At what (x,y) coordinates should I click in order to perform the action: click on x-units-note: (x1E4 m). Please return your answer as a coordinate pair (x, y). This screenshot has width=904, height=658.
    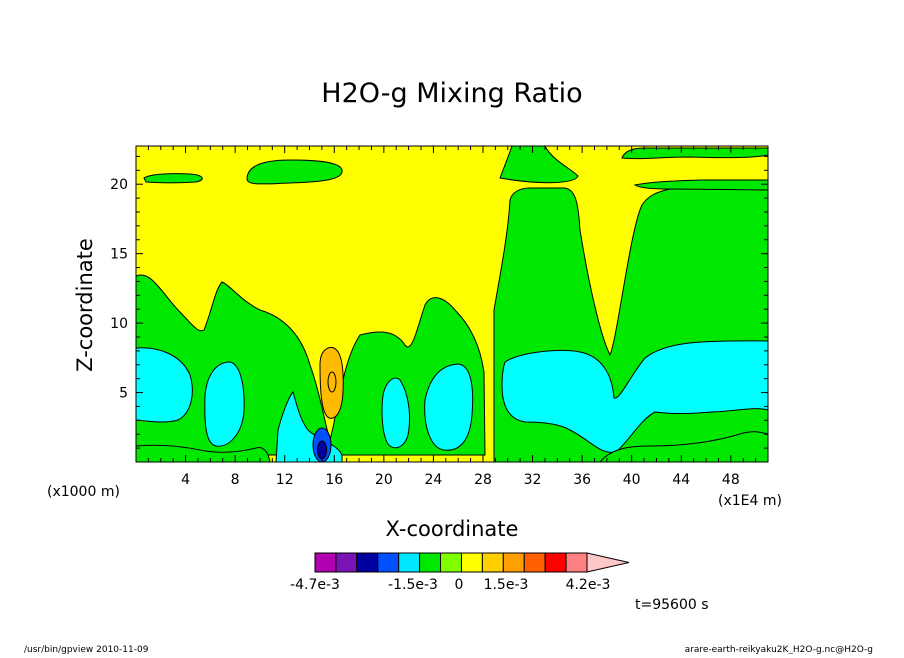
    Looking at the image, I should click on (750, 501).